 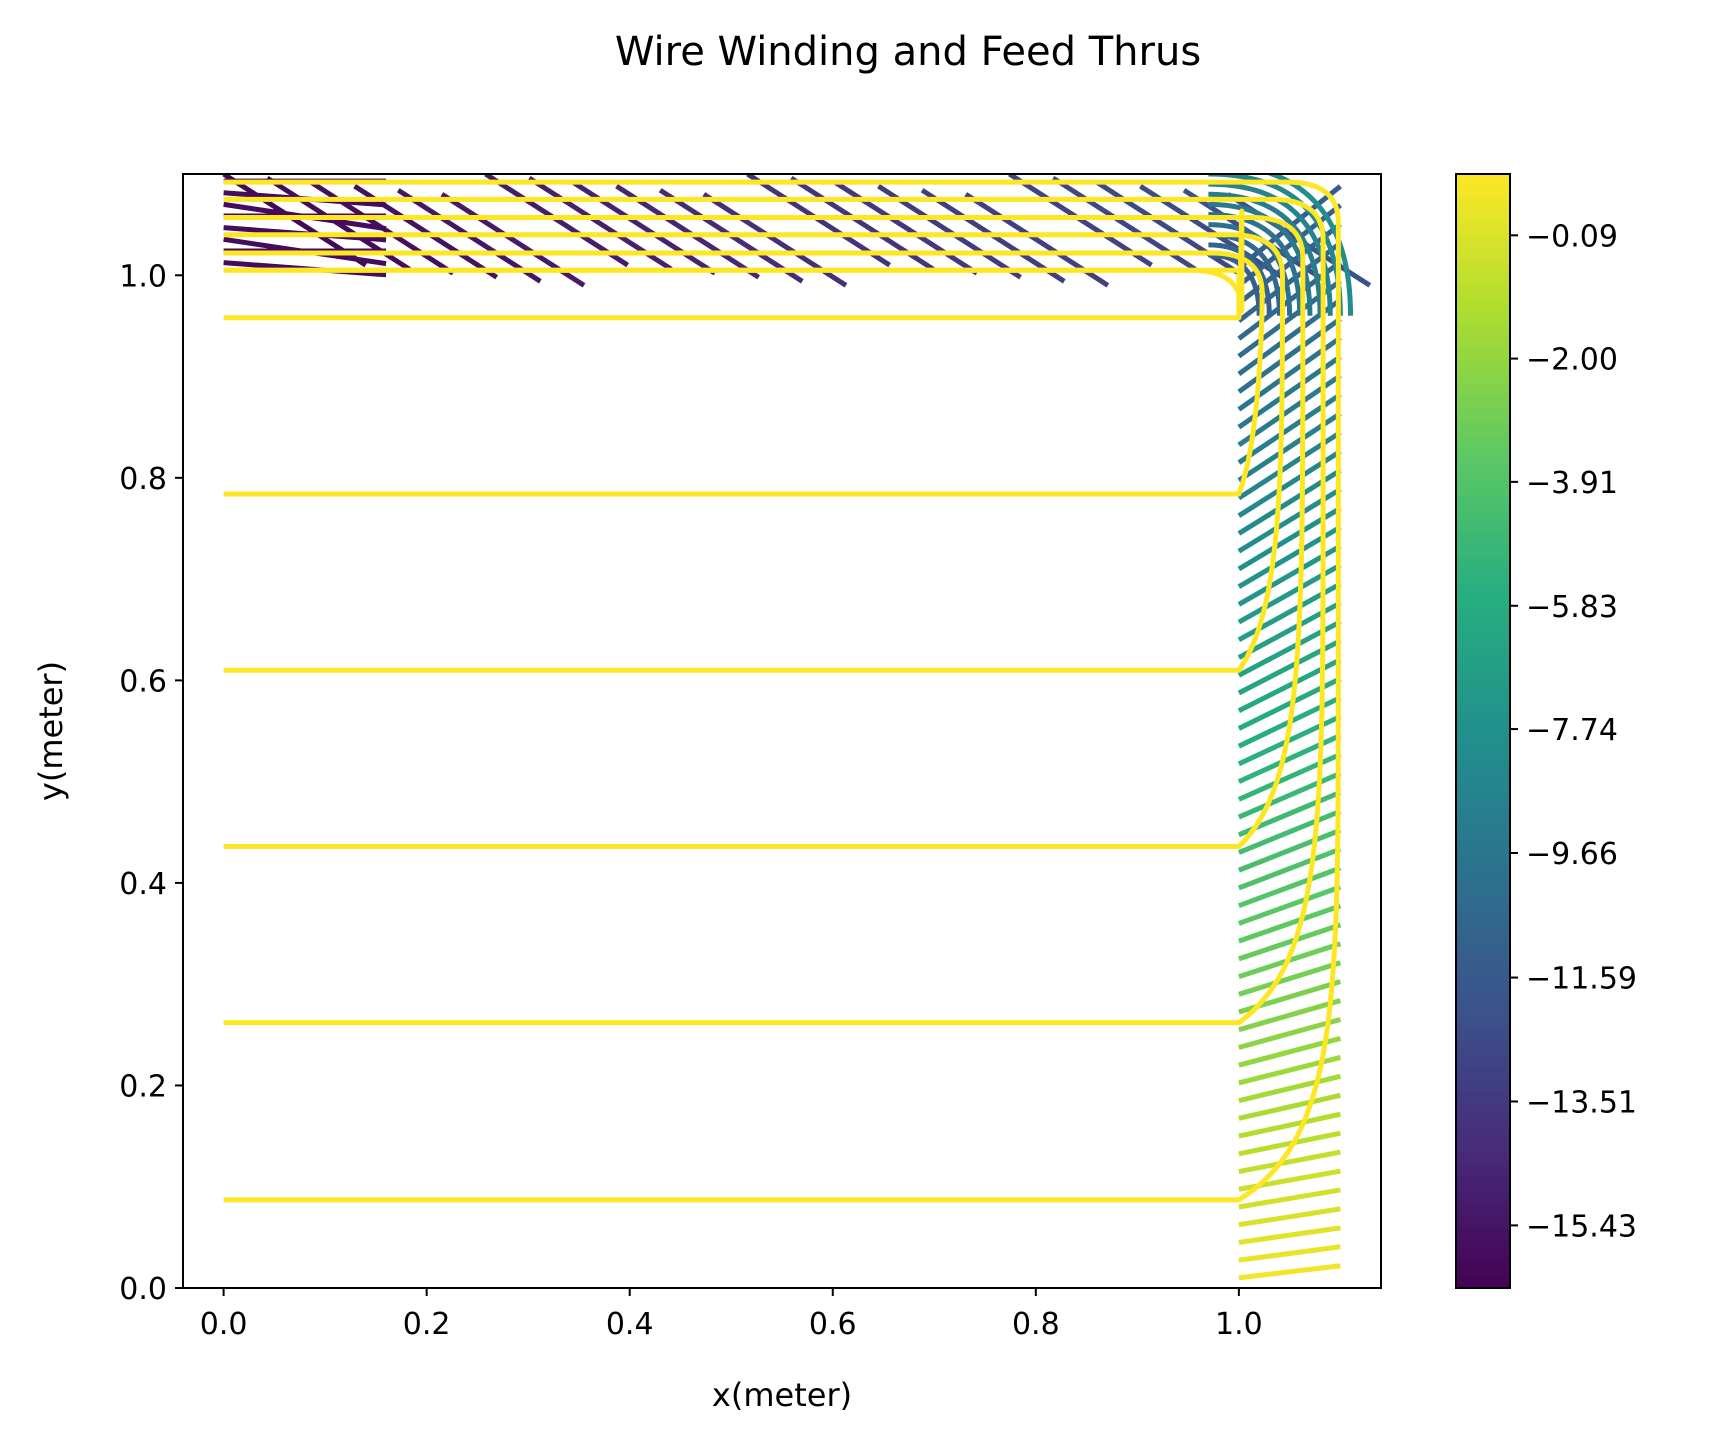 I want to click on x-tick-label: 0.4, so click(x=630, y=1324).